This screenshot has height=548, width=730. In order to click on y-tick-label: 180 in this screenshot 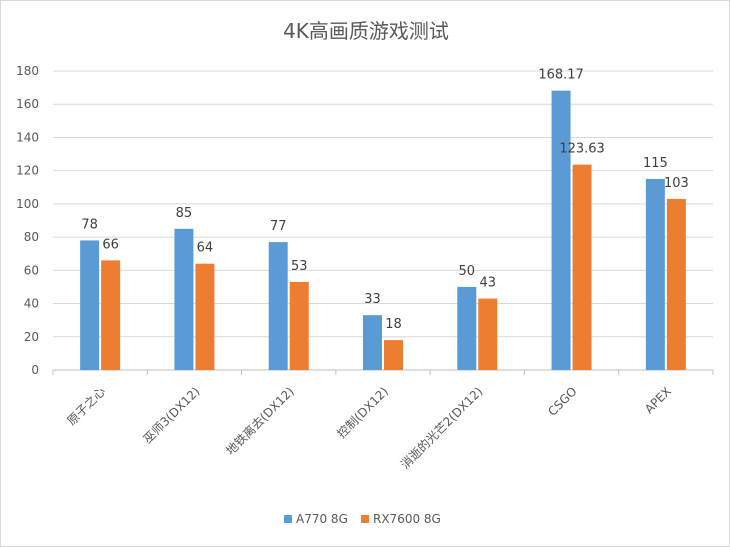, I will do `click(27, 71)`.